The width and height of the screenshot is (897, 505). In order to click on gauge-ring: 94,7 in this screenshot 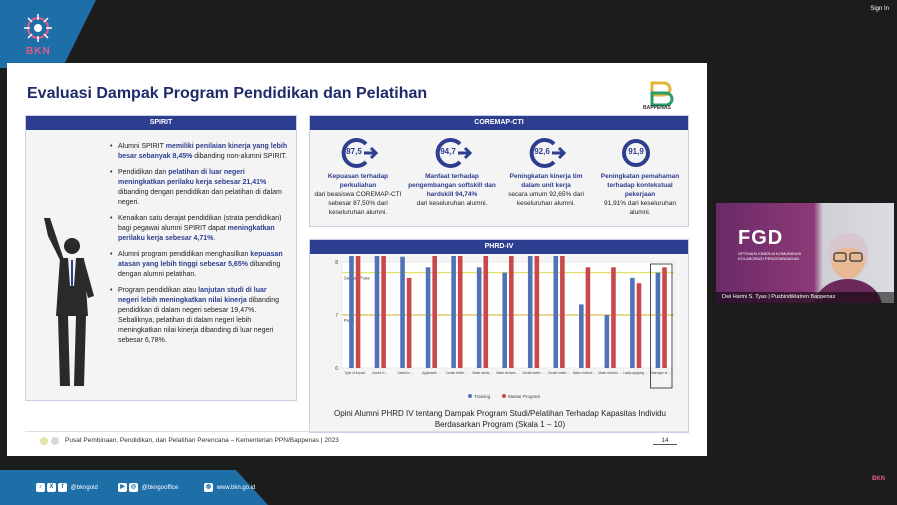, I will do `click(452, 153)`.